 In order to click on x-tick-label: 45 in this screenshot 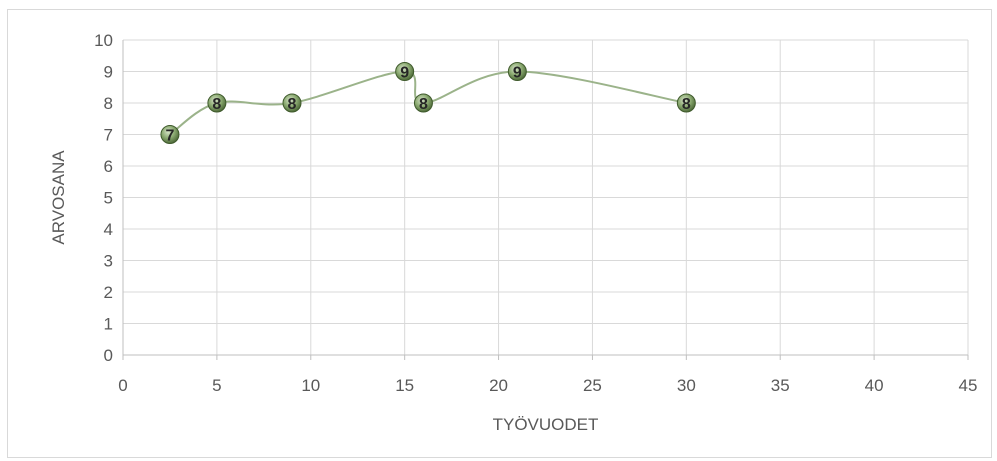, I will do `click(968, 385)`.